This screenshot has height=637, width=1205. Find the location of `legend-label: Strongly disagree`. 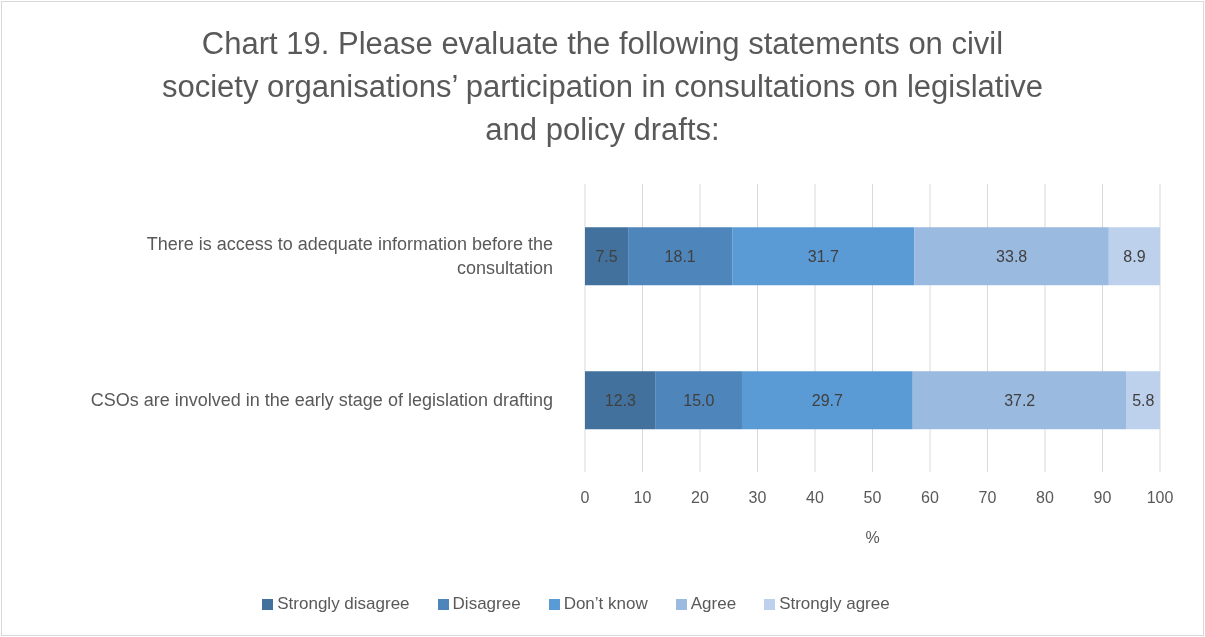

legend-label: Strongly disagree is located at coordinates (343, 603).